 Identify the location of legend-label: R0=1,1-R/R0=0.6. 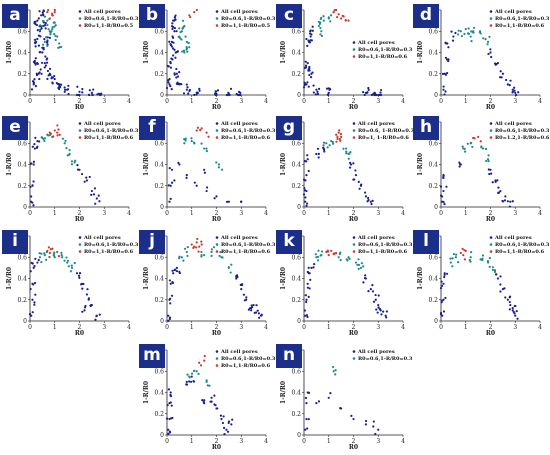
(246, 366).